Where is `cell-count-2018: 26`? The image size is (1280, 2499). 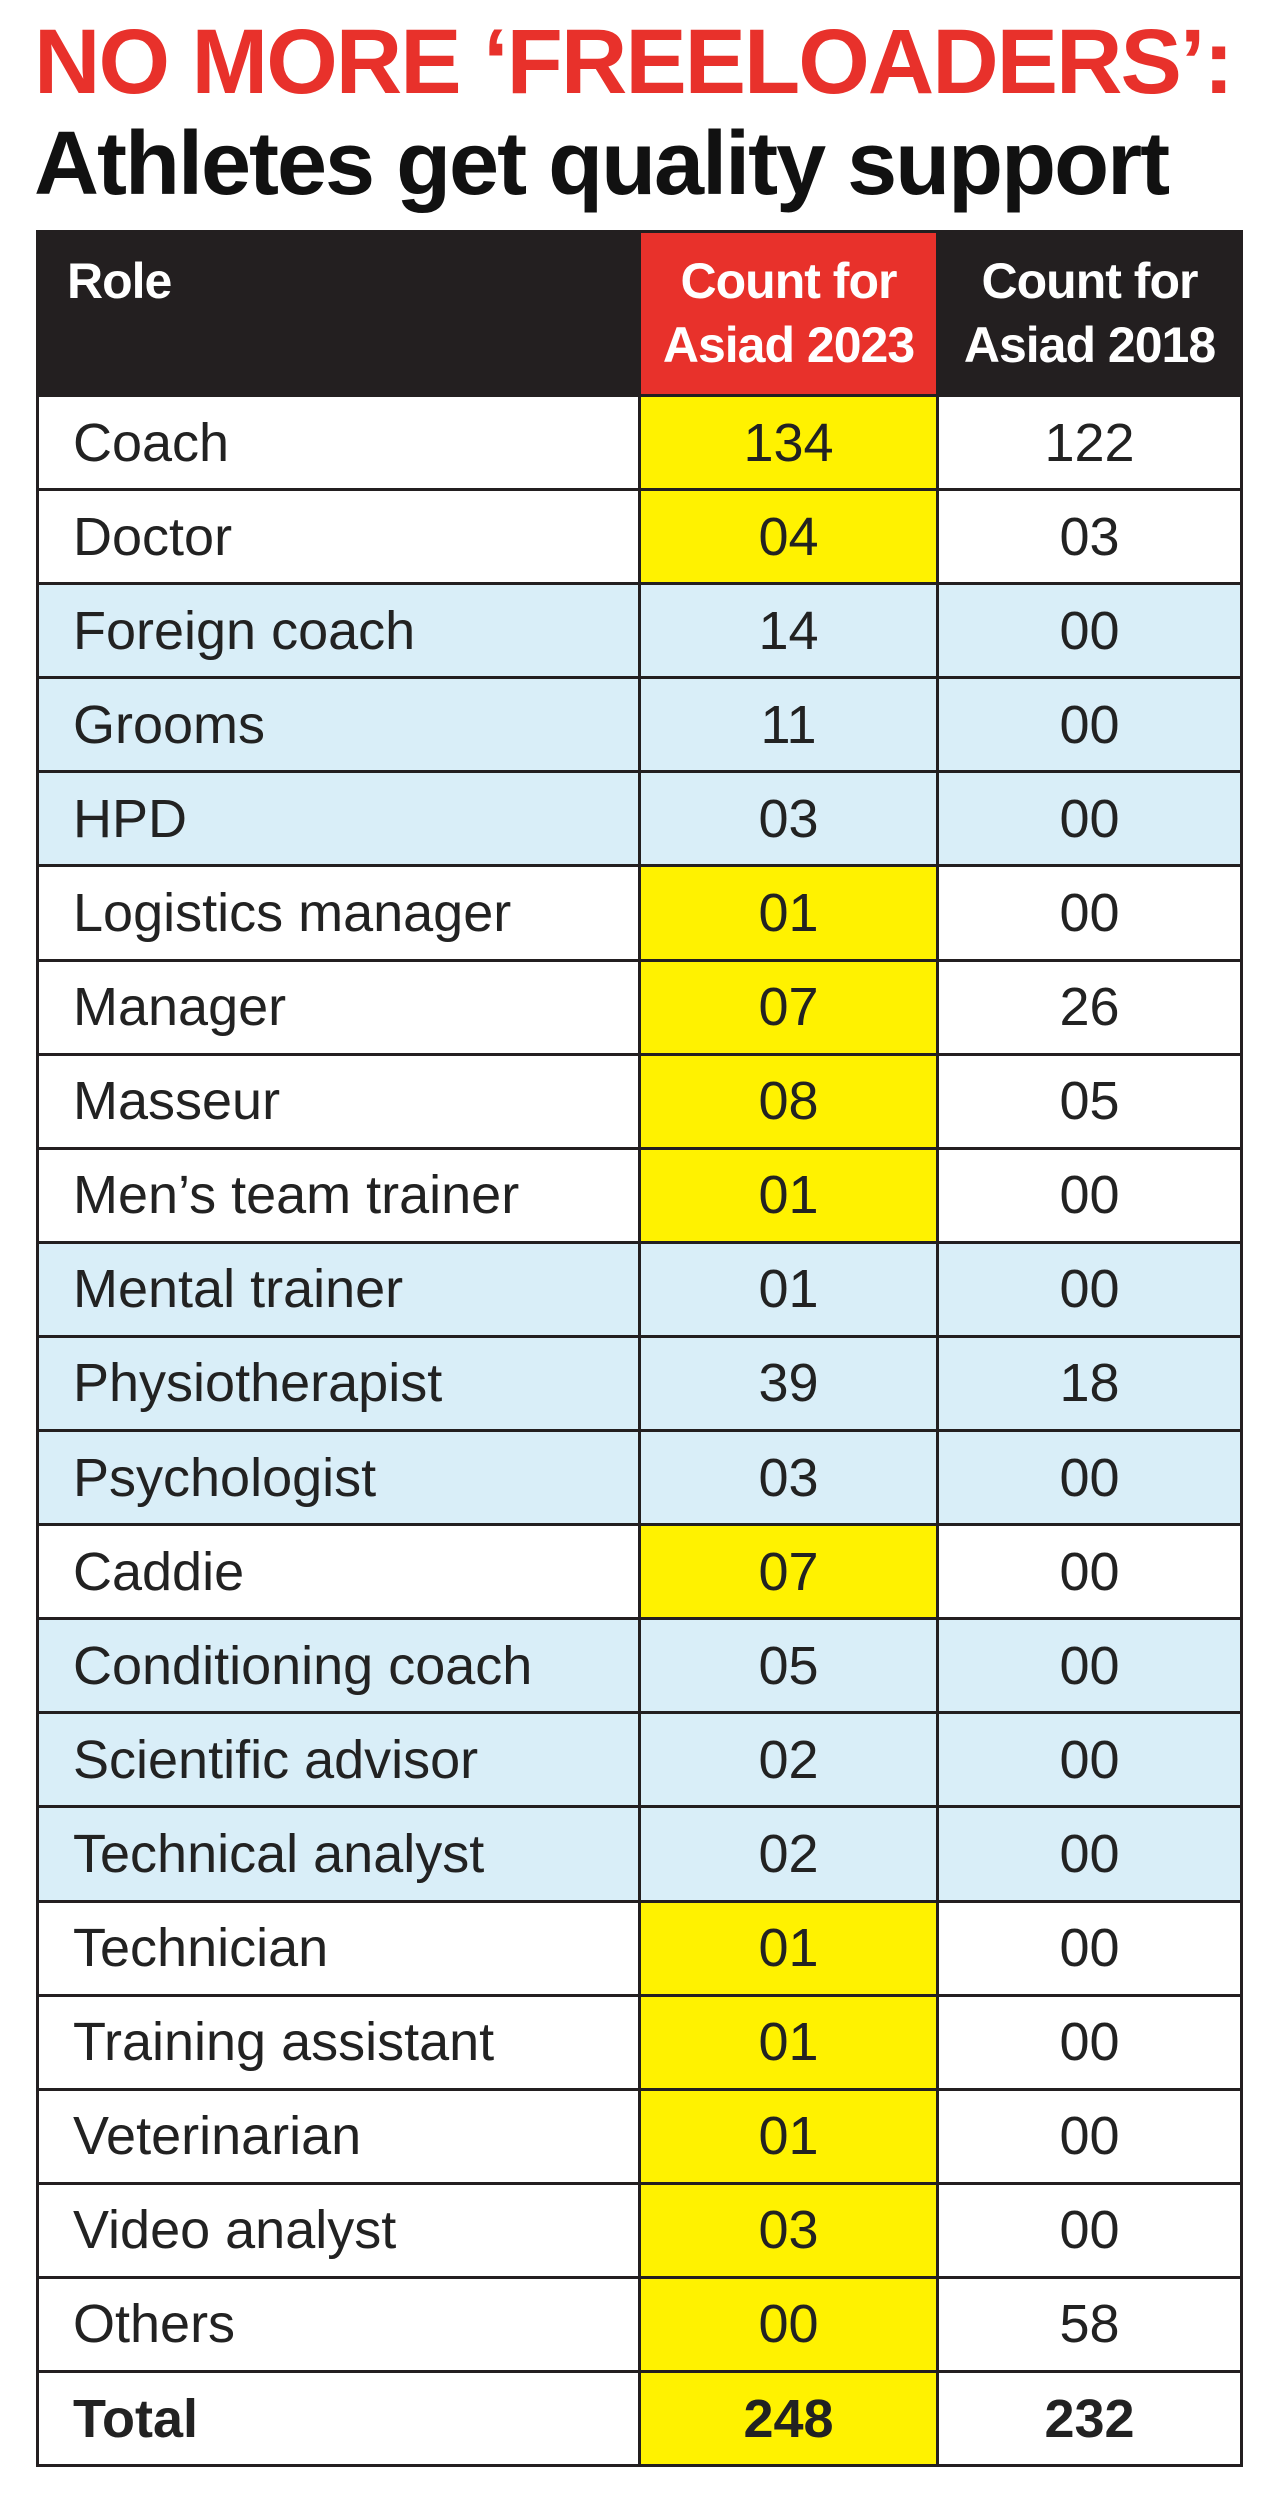
cell-count-2018: 26 is located at coordinates (1089, 1007).